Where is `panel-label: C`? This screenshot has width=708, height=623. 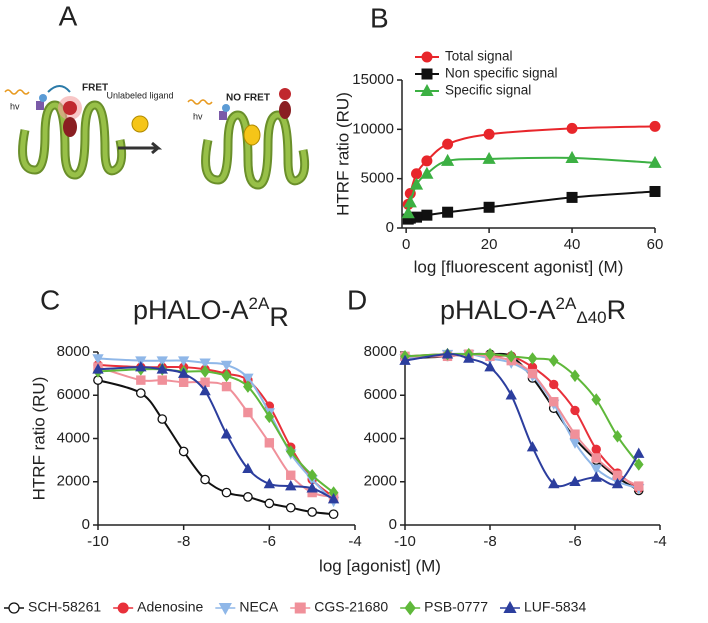
panel-label: C is located at coordinates (50, 299).